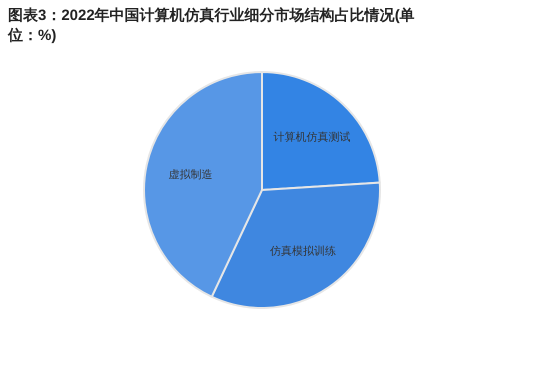 This screenshot has height=386, width=534. I want to click on title: 图表3：2022年中国计算机仿真行业细分市场结构占比情况(单位：%), so click(212, 26).